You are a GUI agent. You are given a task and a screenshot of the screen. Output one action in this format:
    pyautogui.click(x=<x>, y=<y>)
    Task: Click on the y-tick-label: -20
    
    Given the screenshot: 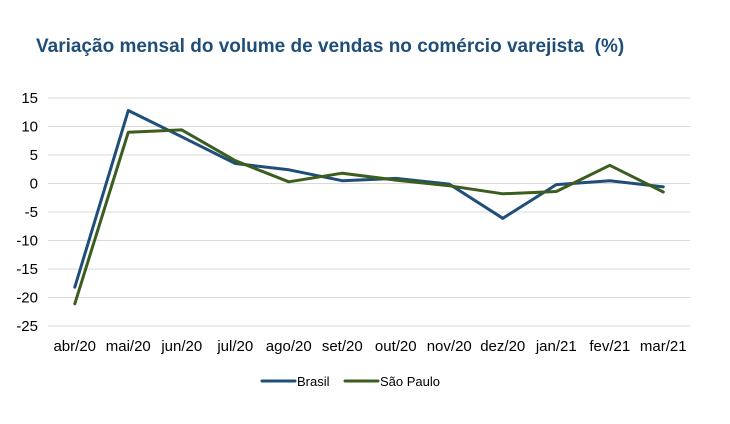 What is the action you would take?
    pyautogui.click(x=27, y=298)
    